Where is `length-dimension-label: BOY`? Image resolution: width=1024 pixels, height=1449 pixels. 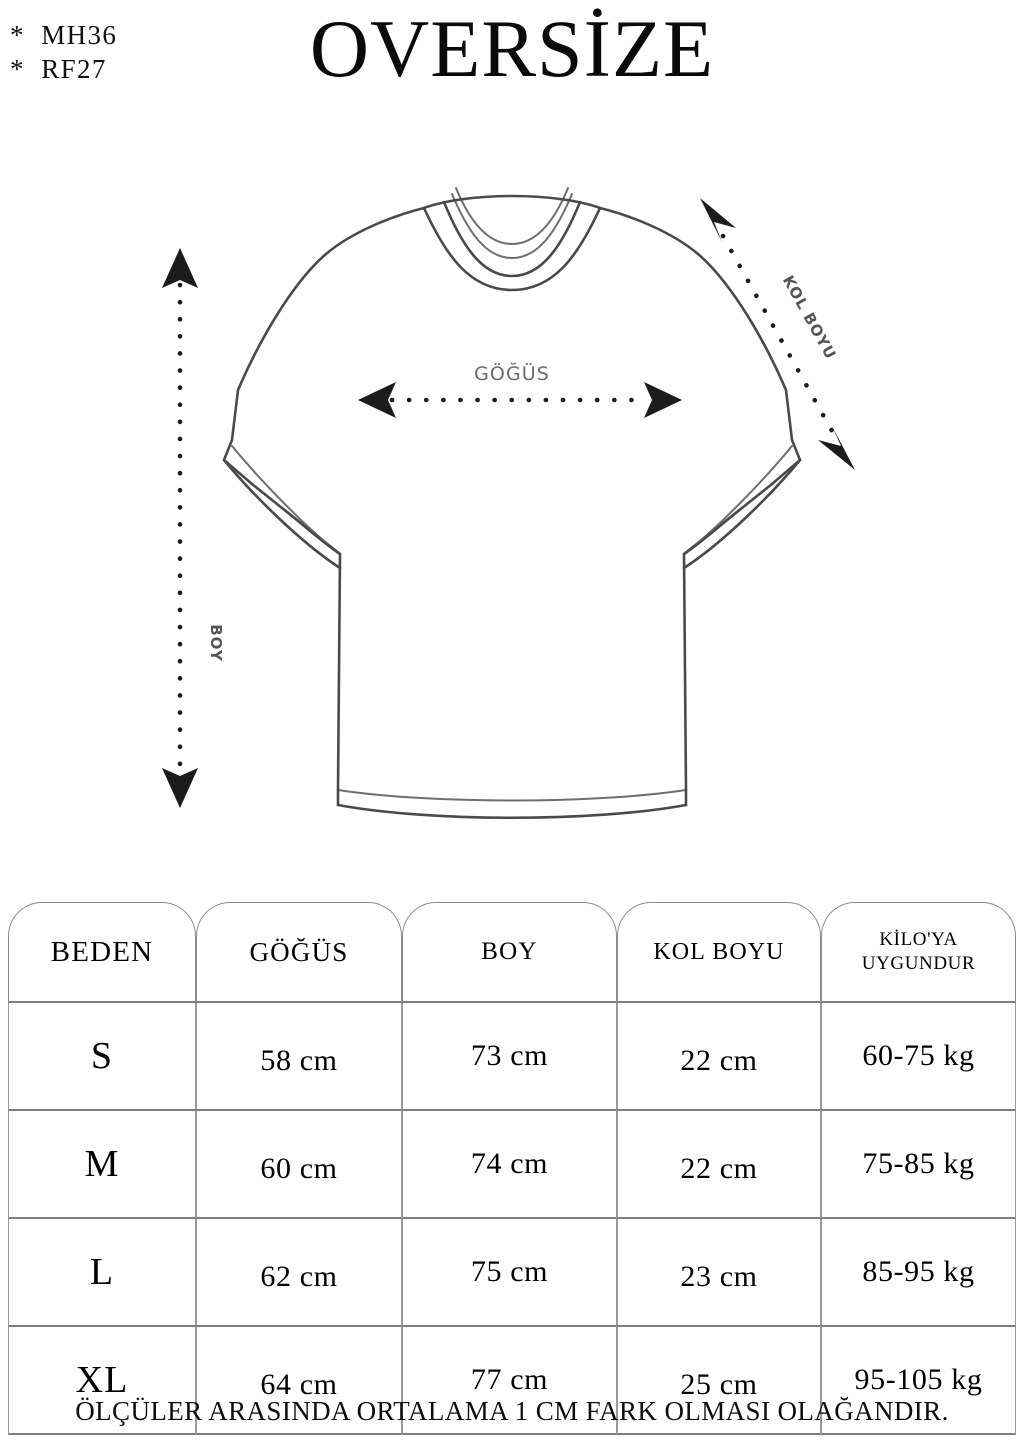 length-dimension-label: BOY is located at coordinates (216, 643).